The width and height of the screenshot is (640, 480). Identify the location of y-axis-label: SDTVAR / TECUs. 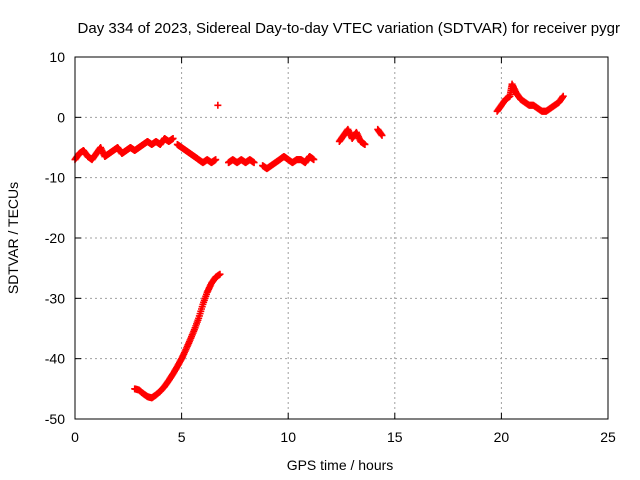
(13, 238).